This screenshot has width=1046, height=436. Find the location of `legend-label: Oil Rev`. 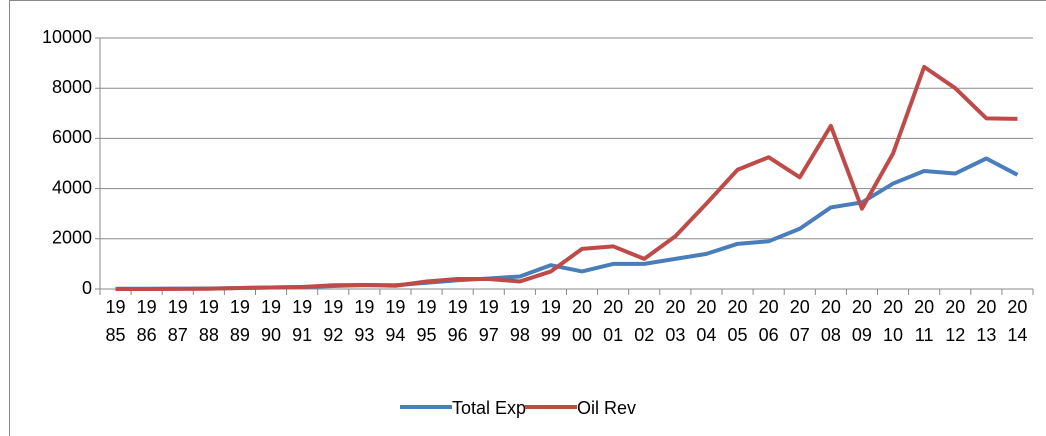

legend-label: Oil Rev is located at coordinates (606, 408).